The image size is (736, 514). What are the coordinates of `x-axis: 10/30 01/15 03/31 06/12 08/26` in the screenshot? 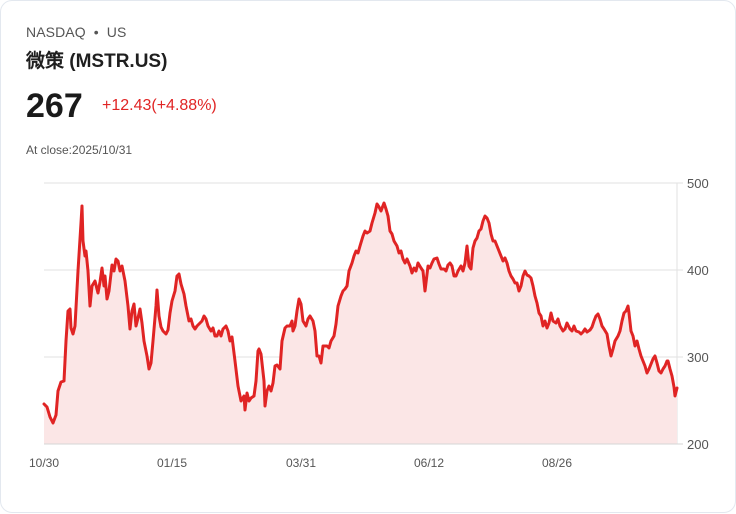 It's located at (300, 463).